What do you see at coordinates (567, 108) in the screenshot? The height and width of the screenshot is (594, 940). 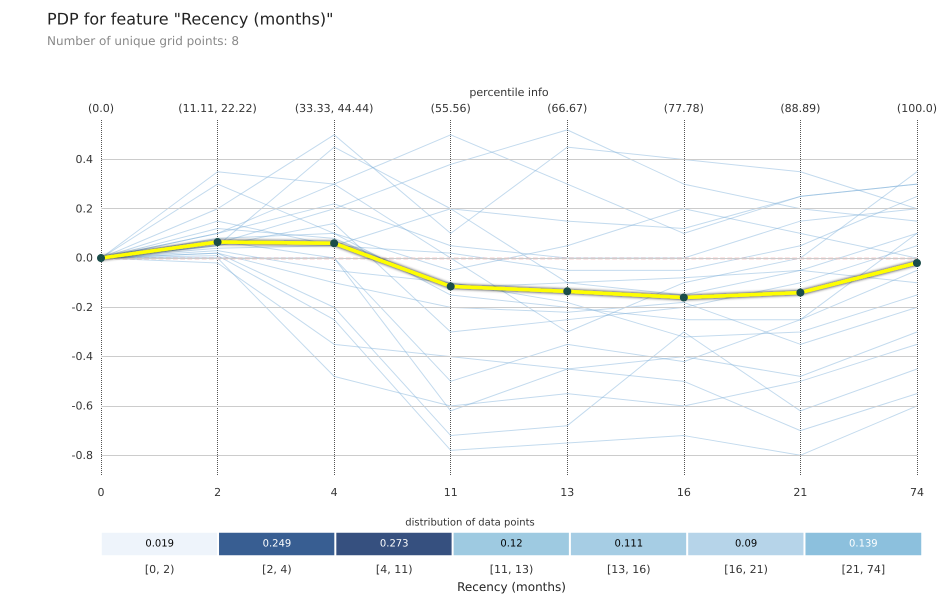 I see `text: (66.67)` at bounding box center [567, 108].